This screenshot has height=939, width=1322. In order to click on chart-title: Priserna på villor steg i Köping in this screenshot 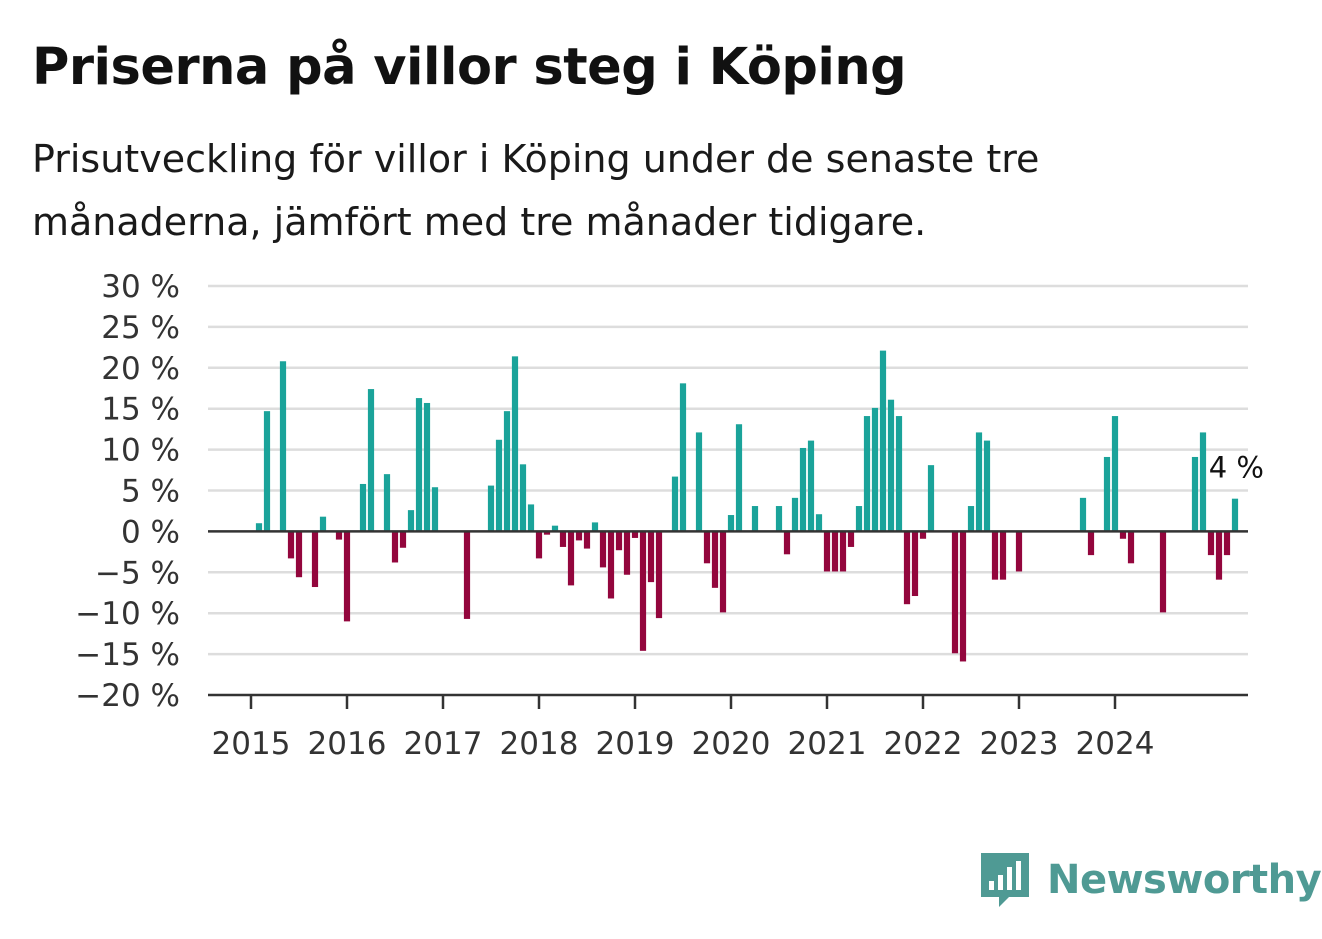, I will do `click(469, 67)`.